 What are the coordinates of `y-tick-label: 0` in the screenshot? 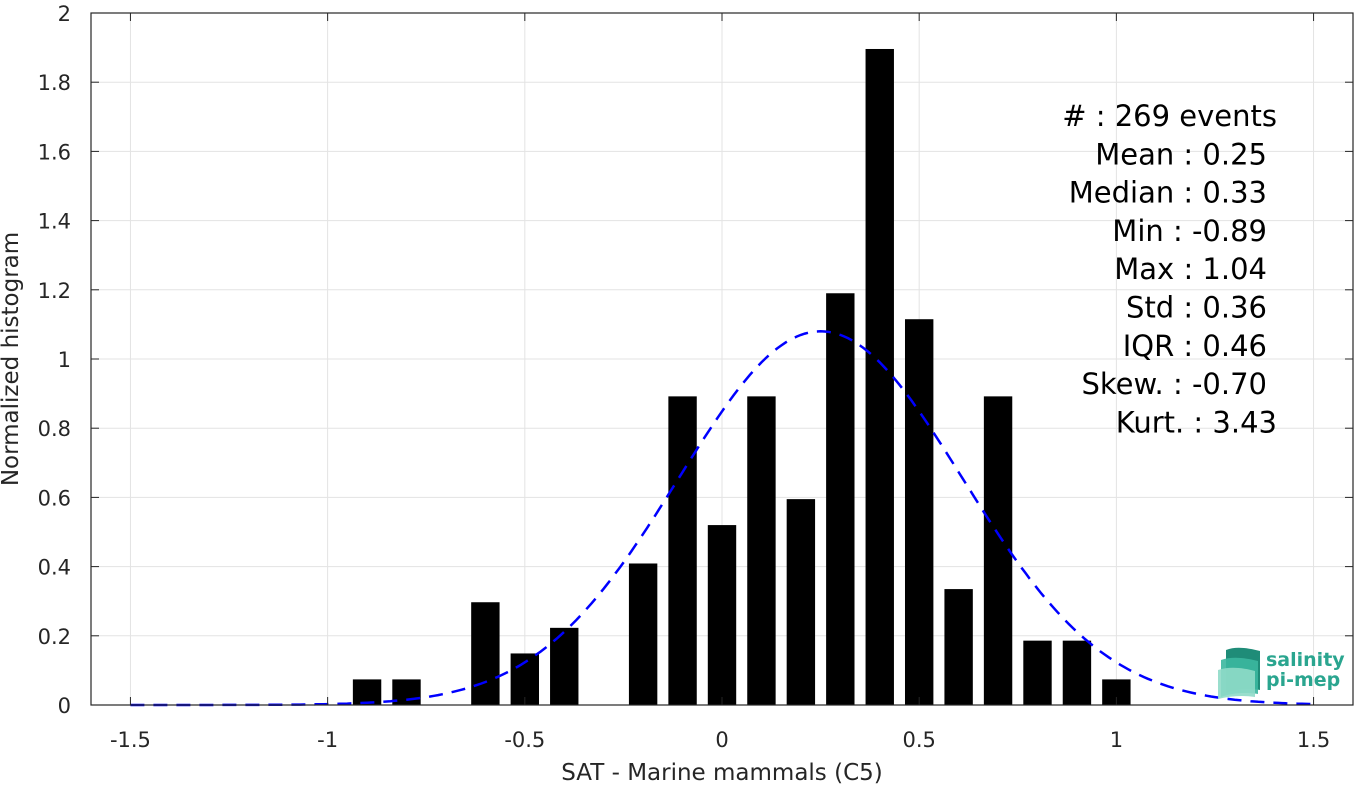 It's located at (64, 706).